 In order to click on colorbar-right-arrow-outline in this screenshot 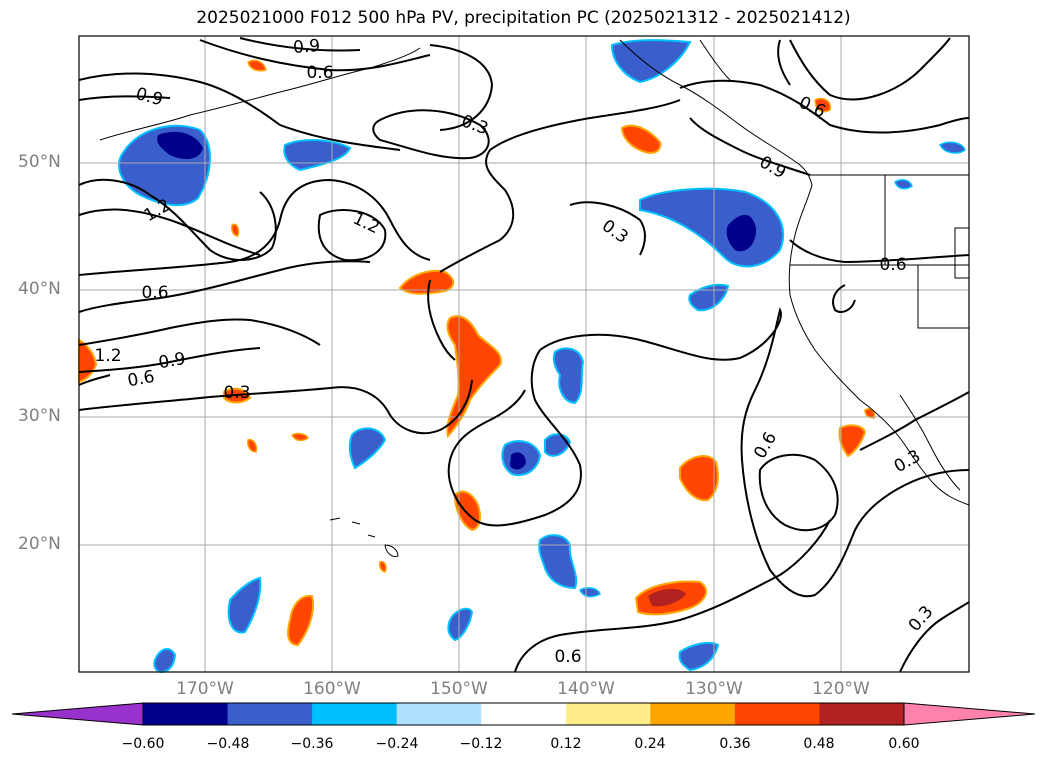, I will do `click(969, 714)`.